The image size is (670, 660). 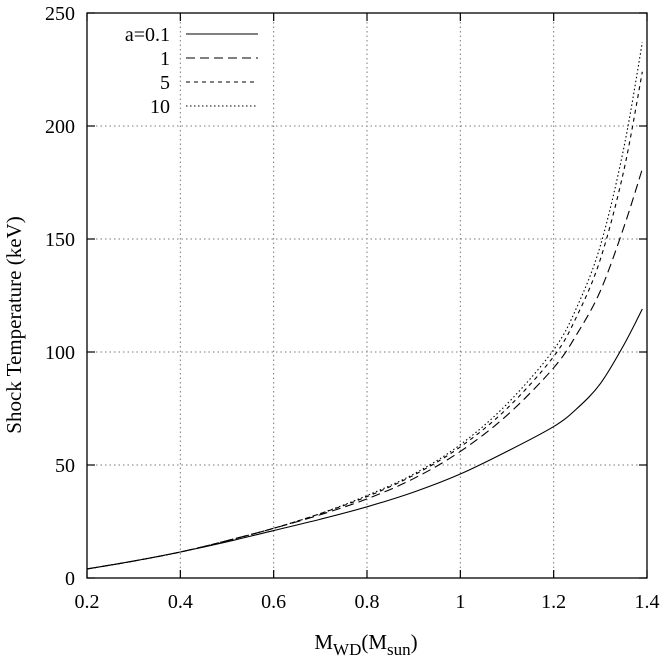 What do you see at coordinates (347, 649) in the screenshot?
I see `x-axis-label-sub-wd: WD` at bounding box center [347, 649].